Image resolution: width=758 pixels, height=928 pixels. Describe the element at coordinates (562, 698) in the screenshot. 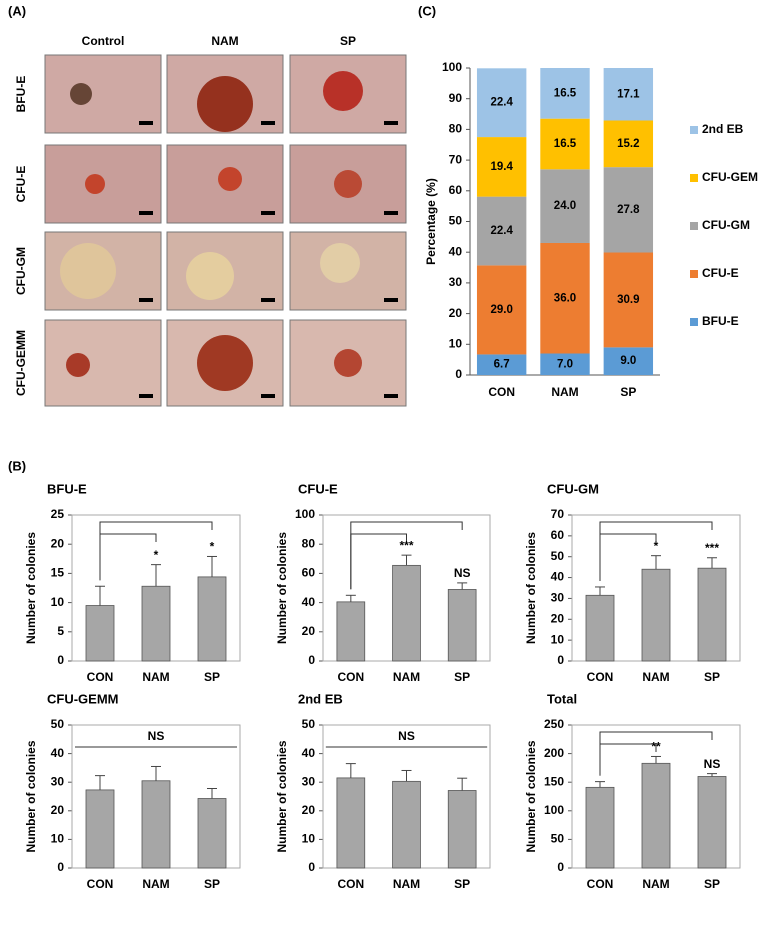

I see `chart-title: Total` at that location.